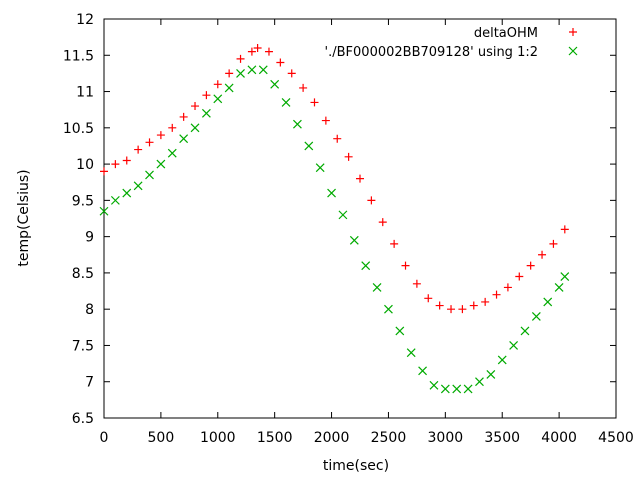 Image resolution: width=640 pixels, height=480 pixels. I want to click on legend-marker-bf-series, so click(573, 51).